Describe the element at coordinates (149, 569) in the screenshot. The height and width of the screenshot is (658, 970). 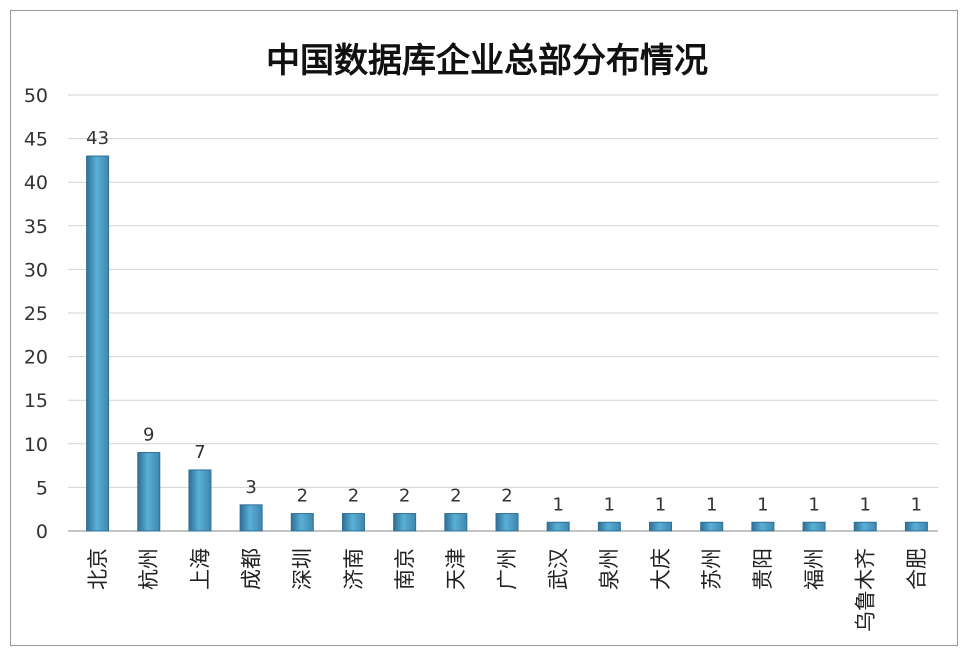
I see `category-label: 杭州` at that location.